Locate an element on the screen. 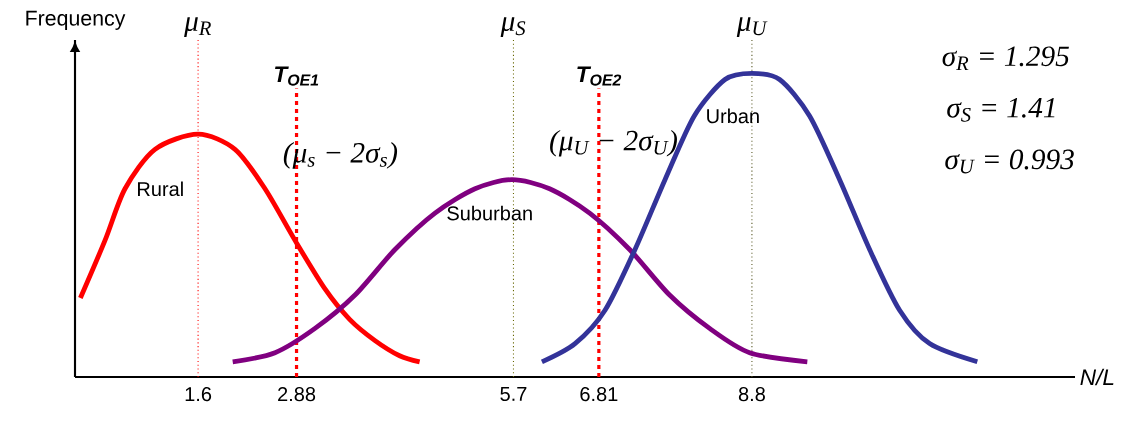  series-label: Suburban is located at coordinates (489, 213).